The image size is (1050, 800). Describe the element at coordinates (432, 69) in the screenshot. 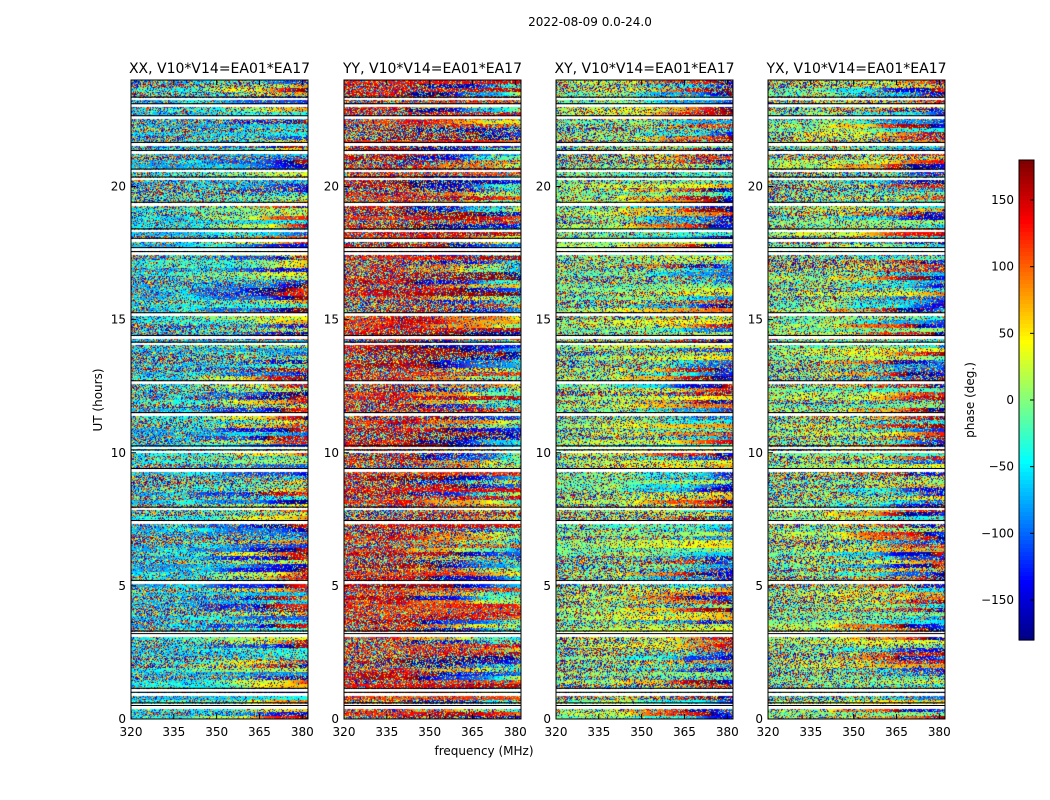

I see `panel-title: YY, V10*V14=EA01*EA17` at that location.